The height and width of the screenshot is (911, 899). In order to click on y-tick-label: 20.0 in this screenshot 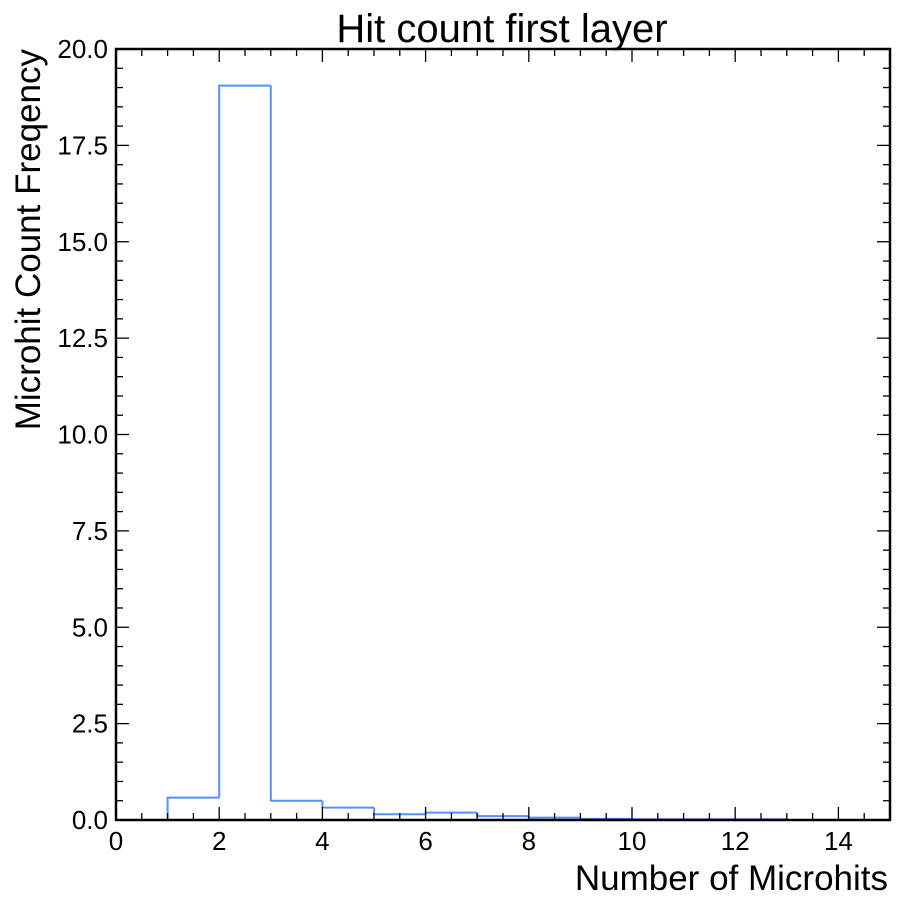, I will do `click(82, 49)`.